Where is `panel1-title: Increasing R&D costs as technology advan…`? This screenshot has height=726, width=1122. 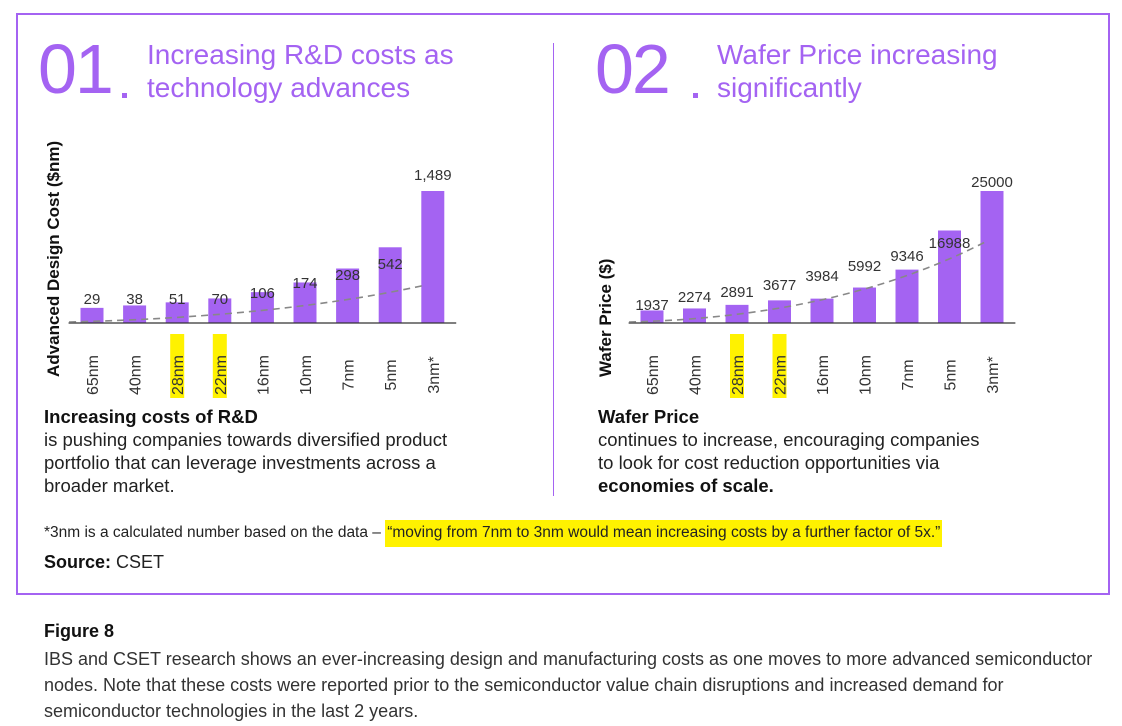
panel1-title: Increasing R&D costs as technology advan… is located at coordinates (300, 71).